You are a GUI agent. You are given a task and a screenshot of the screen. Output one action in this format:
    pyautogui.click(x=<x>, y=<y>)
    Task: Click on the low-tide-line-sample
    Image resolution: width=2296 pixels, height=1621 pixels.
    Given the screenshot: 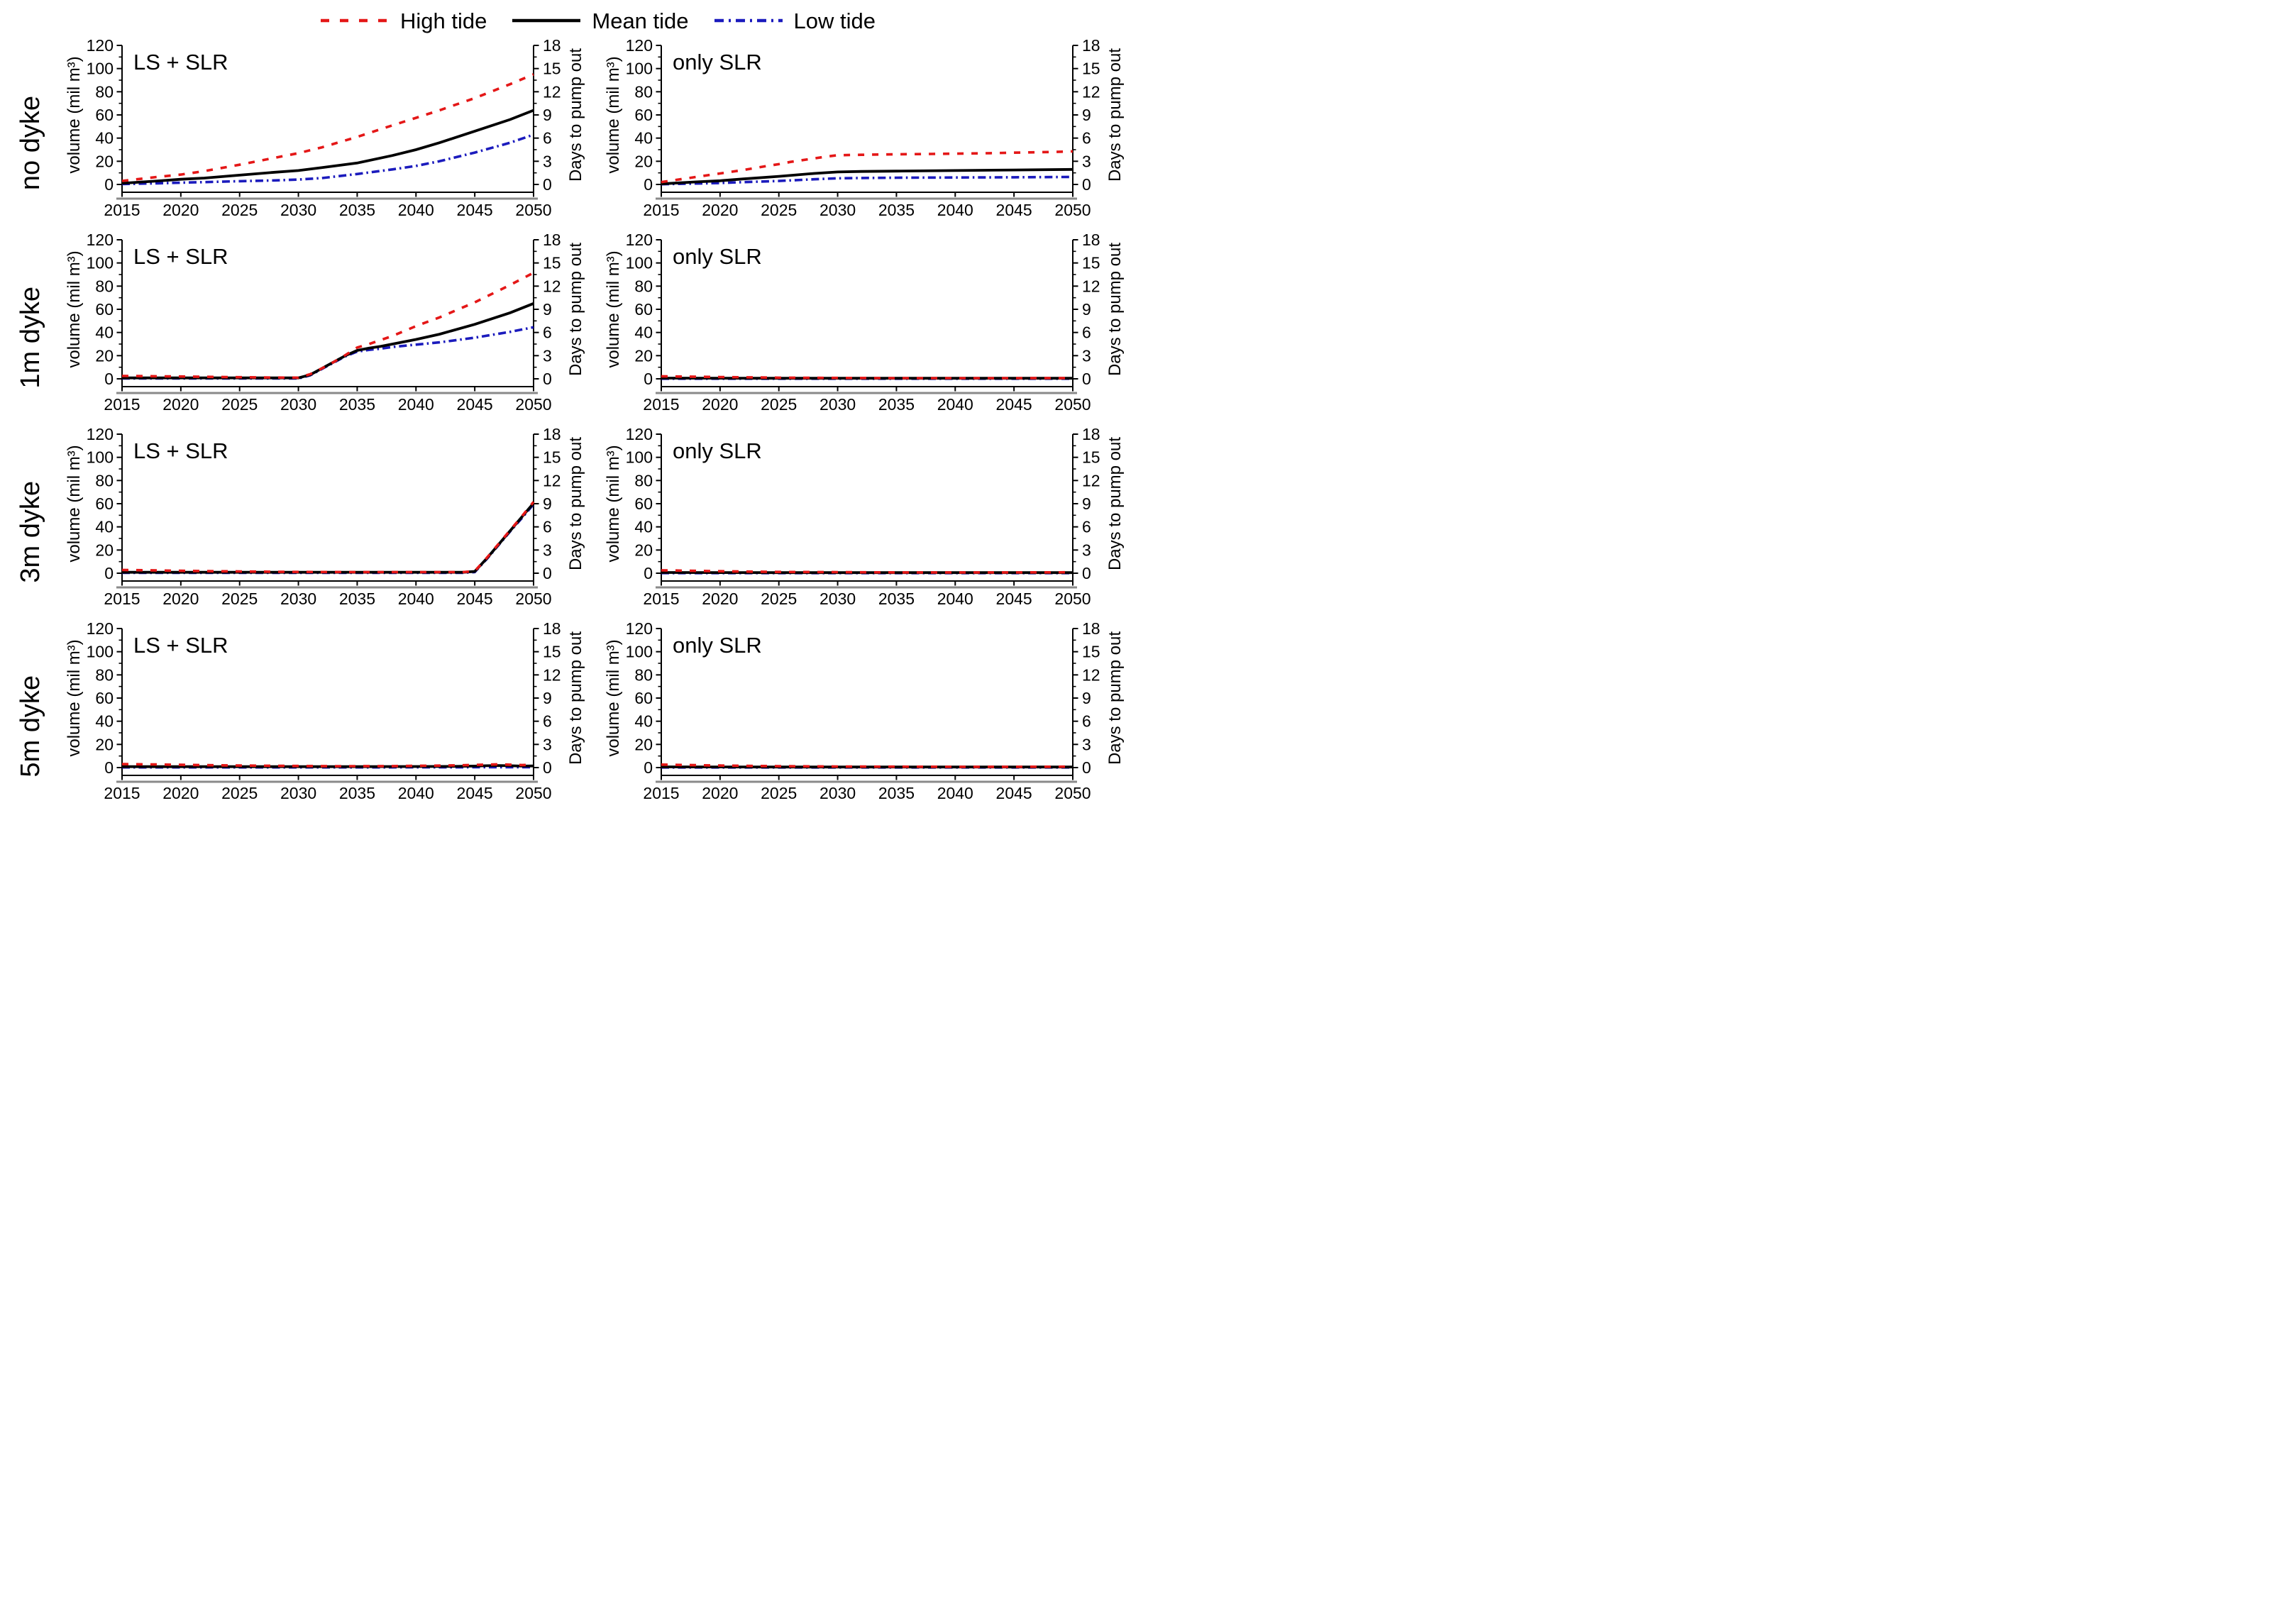 What is the action you would take?
    pyautogui.click(x=749, y=20)
    